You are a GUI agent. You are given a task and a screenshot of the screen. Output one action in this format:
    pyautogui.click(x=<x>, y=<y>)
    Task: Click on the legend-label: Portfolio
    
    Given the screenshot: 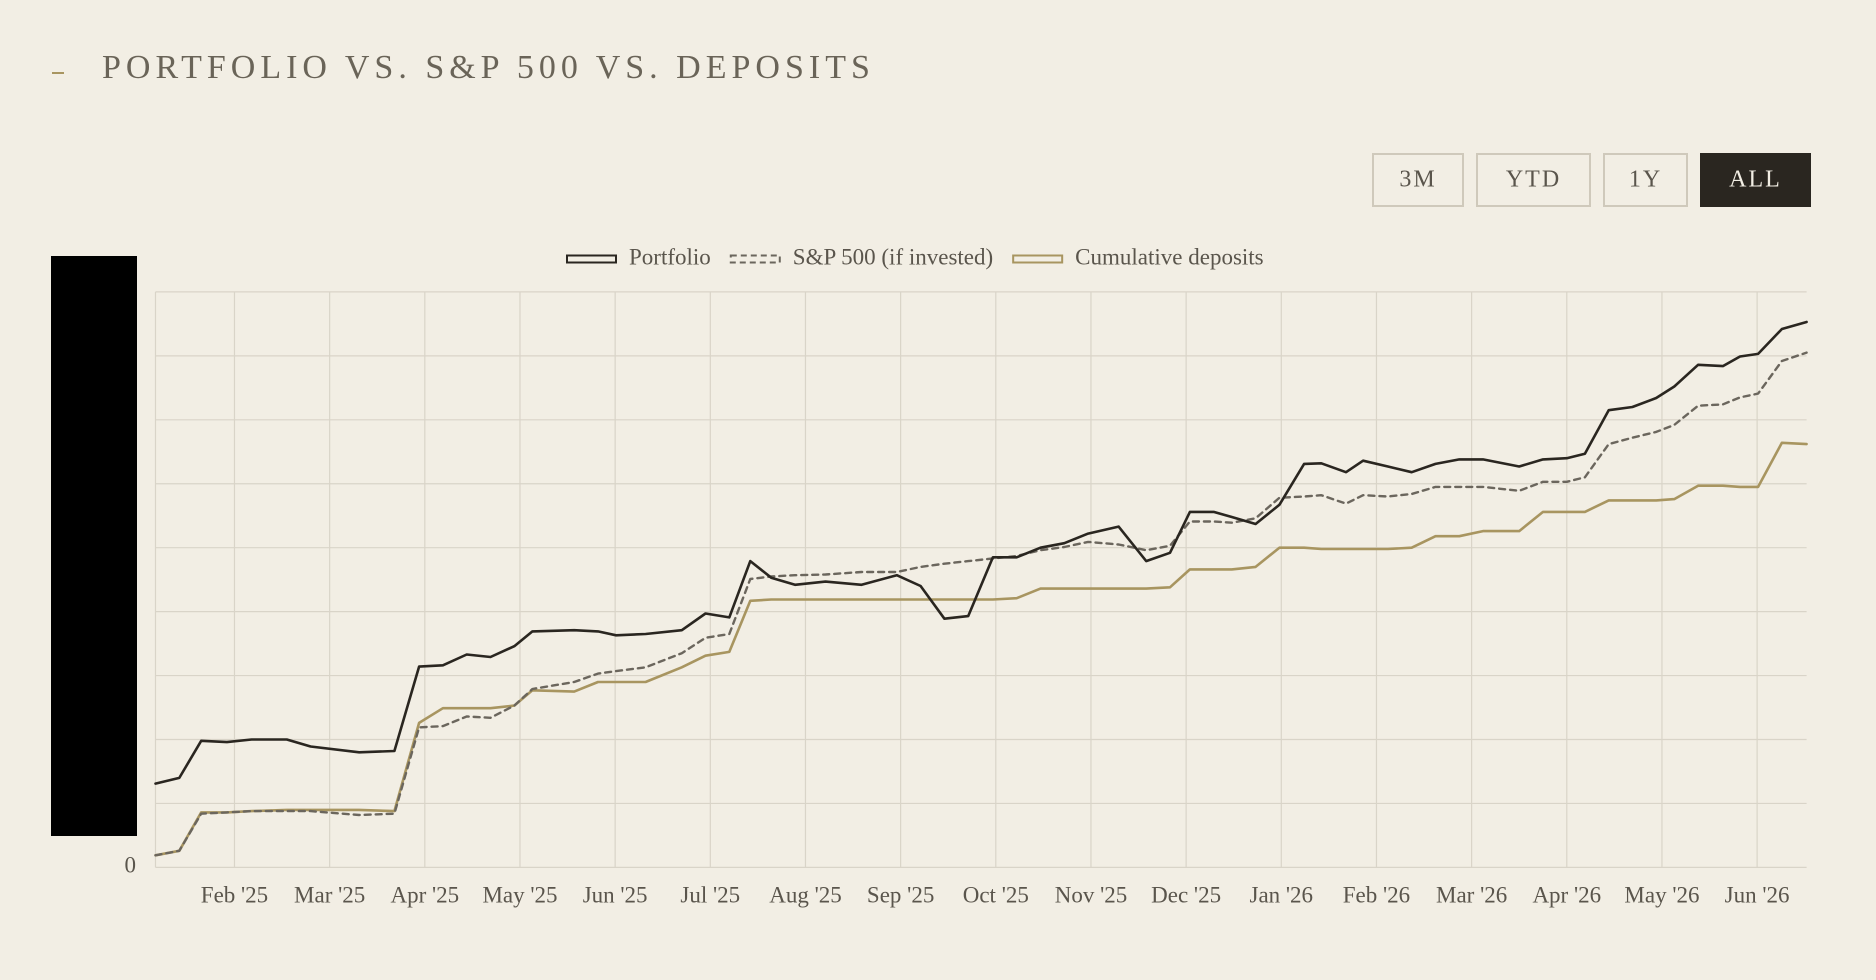 What is the action you would take?
    pyautogui.click(x=670, y=256)
    